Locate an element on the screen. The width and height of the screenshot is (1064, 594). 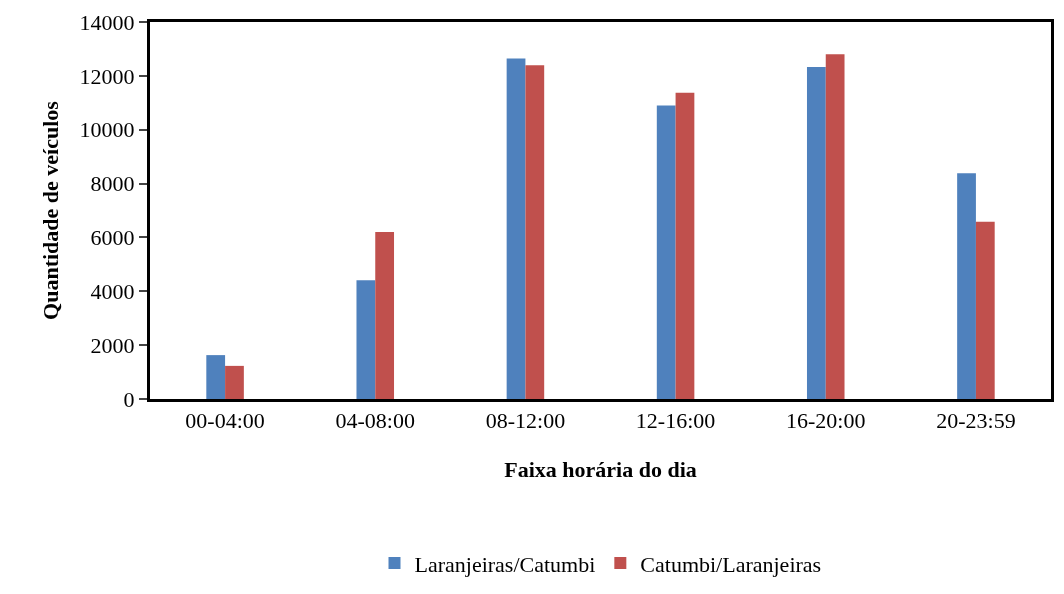
y-tick-label: 4000 is located at coordinates (112, 291).